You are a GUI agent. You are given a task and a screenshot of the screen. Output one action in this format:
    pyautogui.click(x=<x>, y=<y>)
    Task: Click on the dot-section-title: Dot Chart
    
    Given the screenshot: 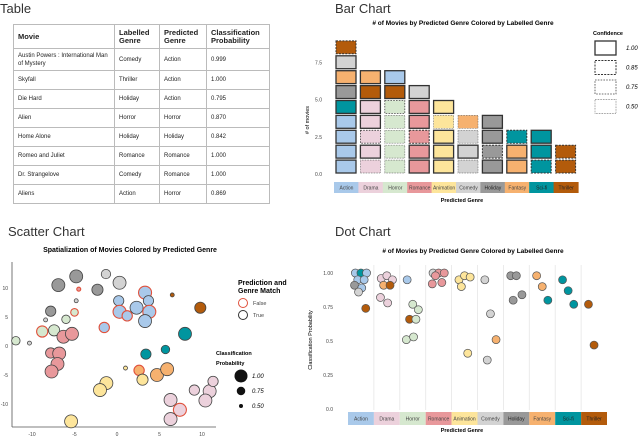 What is the action you would take?
    pyautogui.click(x=363, y=231)
    